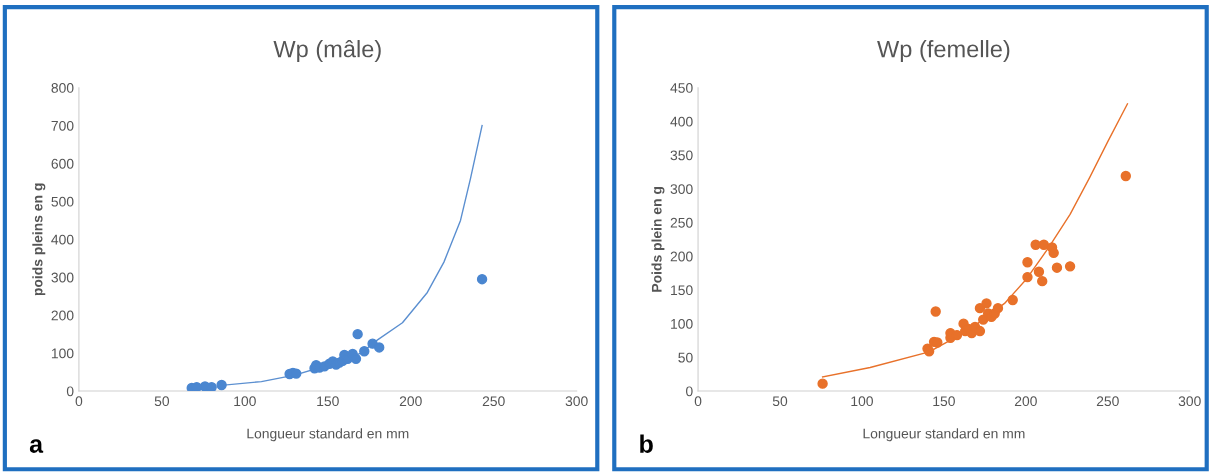 The image size is (1214, 474). Describe the element at coordinates (682, 290) in the screenshot. I see `y-tick-label: 150` at that location.